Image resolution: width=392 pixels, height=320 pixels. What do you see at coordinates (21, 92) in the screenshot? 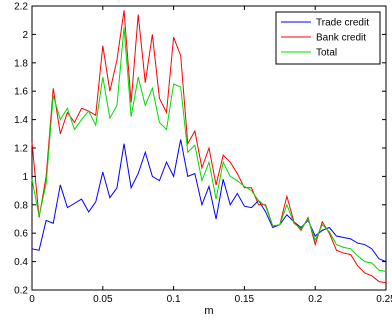
I see `y-tick-label: 1.6` at bounding box center [21, 92].